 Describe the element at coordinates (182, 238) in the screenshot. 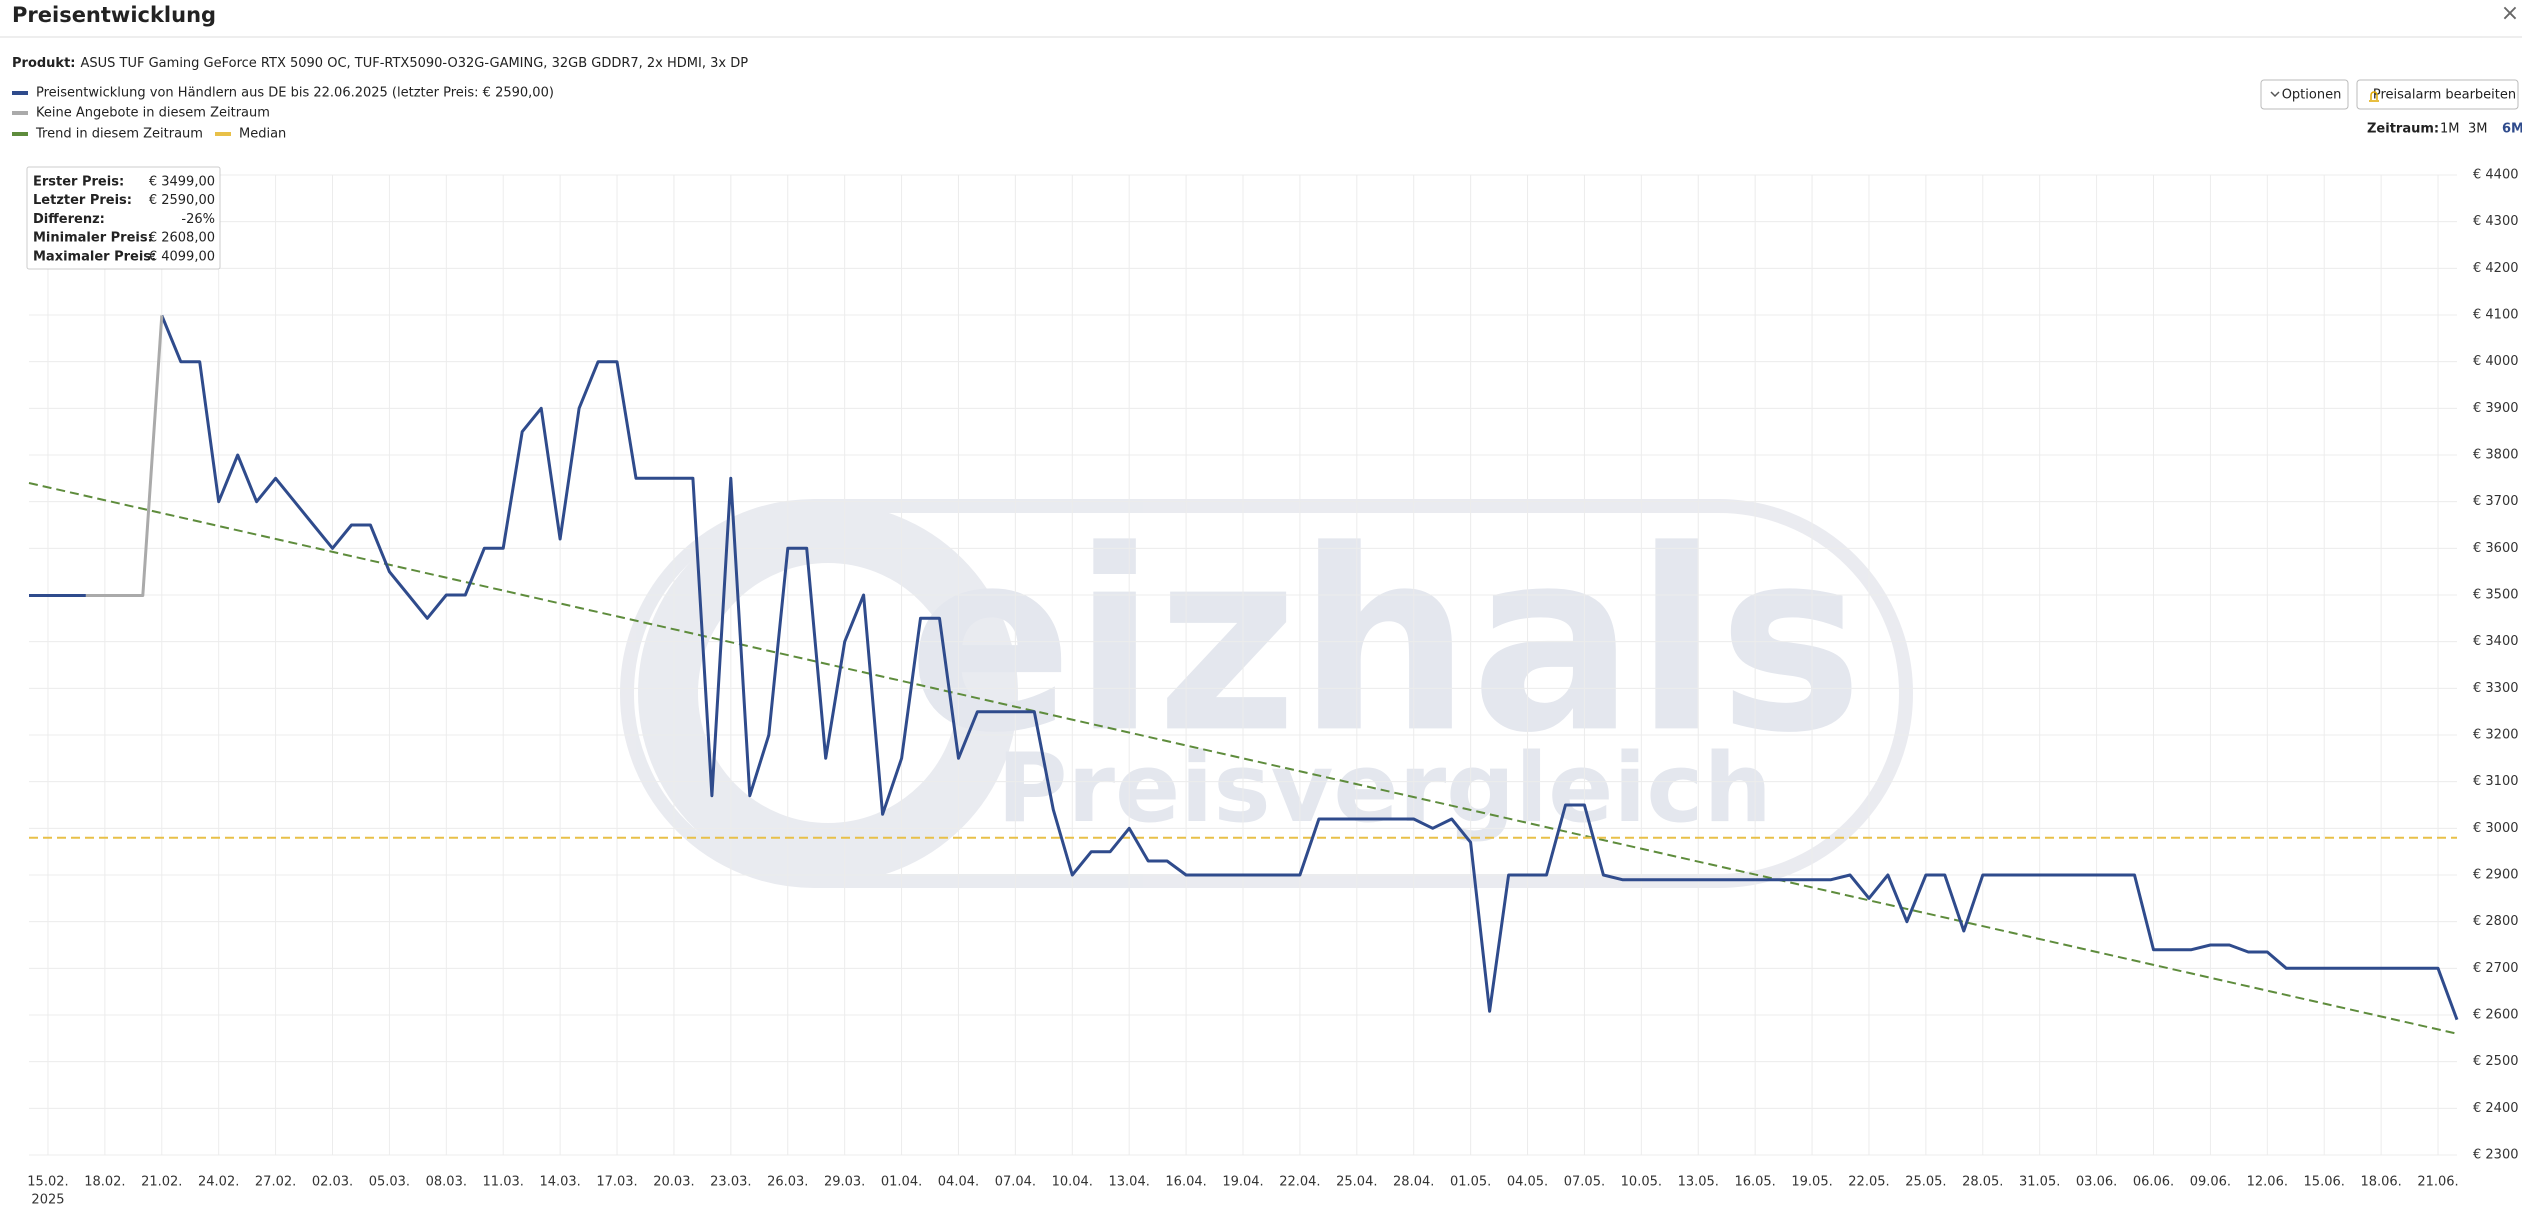

I see `stats-value: € 2608,00` at that location.